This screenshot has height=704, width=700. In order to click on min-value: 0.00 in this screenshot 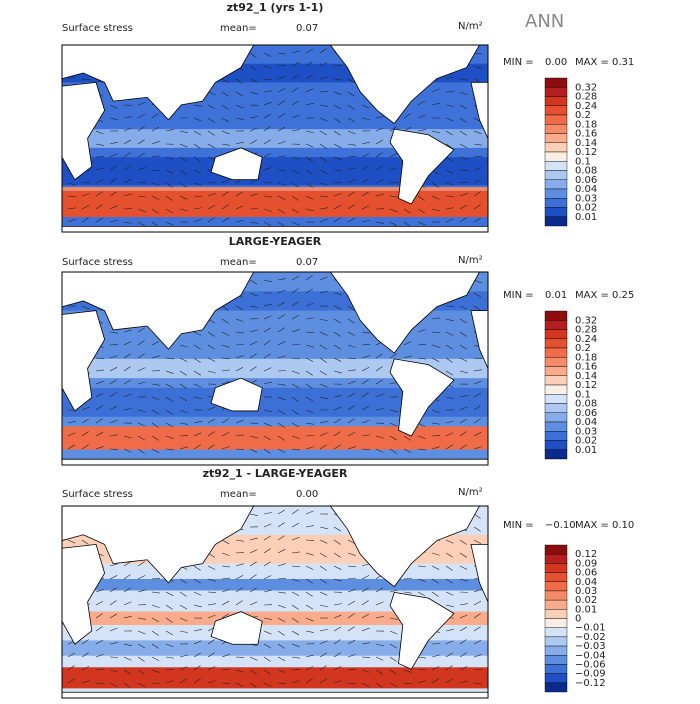, I will do `click(556, 62)`.